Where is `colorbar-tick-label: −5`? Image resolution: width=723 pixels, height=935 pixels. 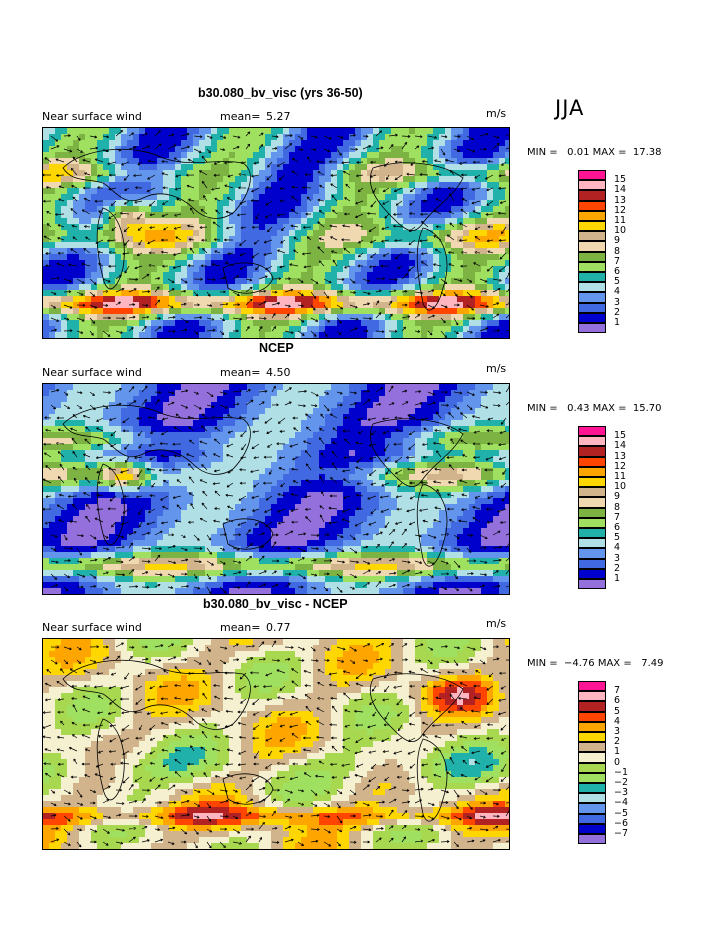 colorbar-tick-label: −5 is located at coordinates (621, 813).